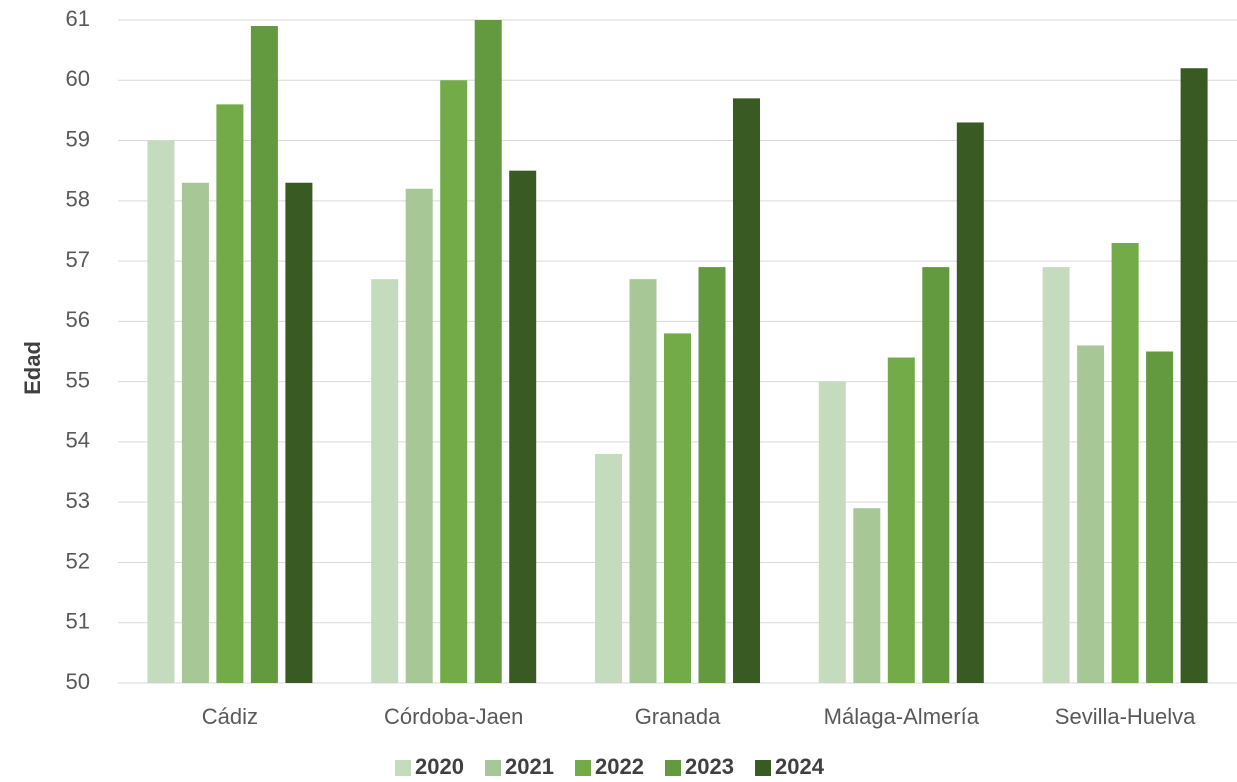 The height and width of the screenshot is (782, 1237). Describe the element at coordinates (78, 319) in the screenshot. I see `y-tick-label: 56` at that location.